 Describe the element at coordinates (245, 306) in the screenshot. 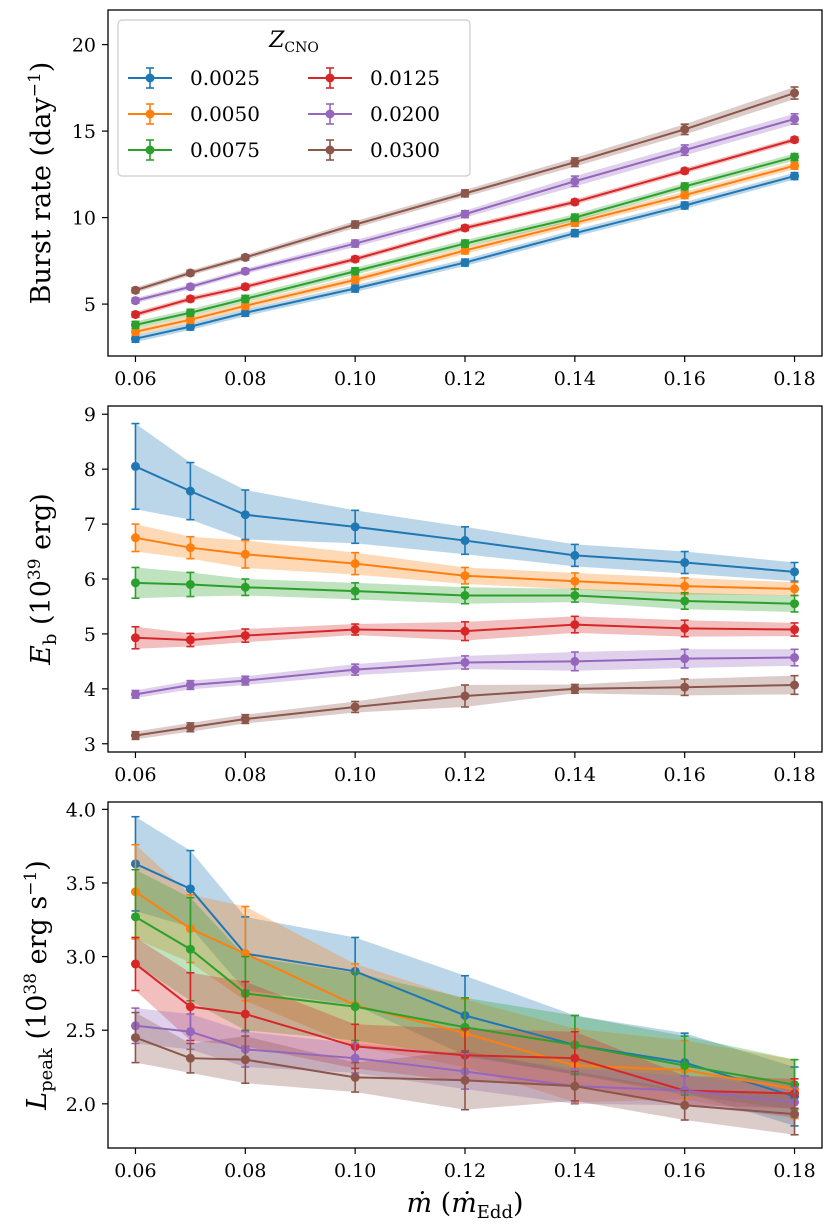

I see `p1-point-0.0050-2` at that location.